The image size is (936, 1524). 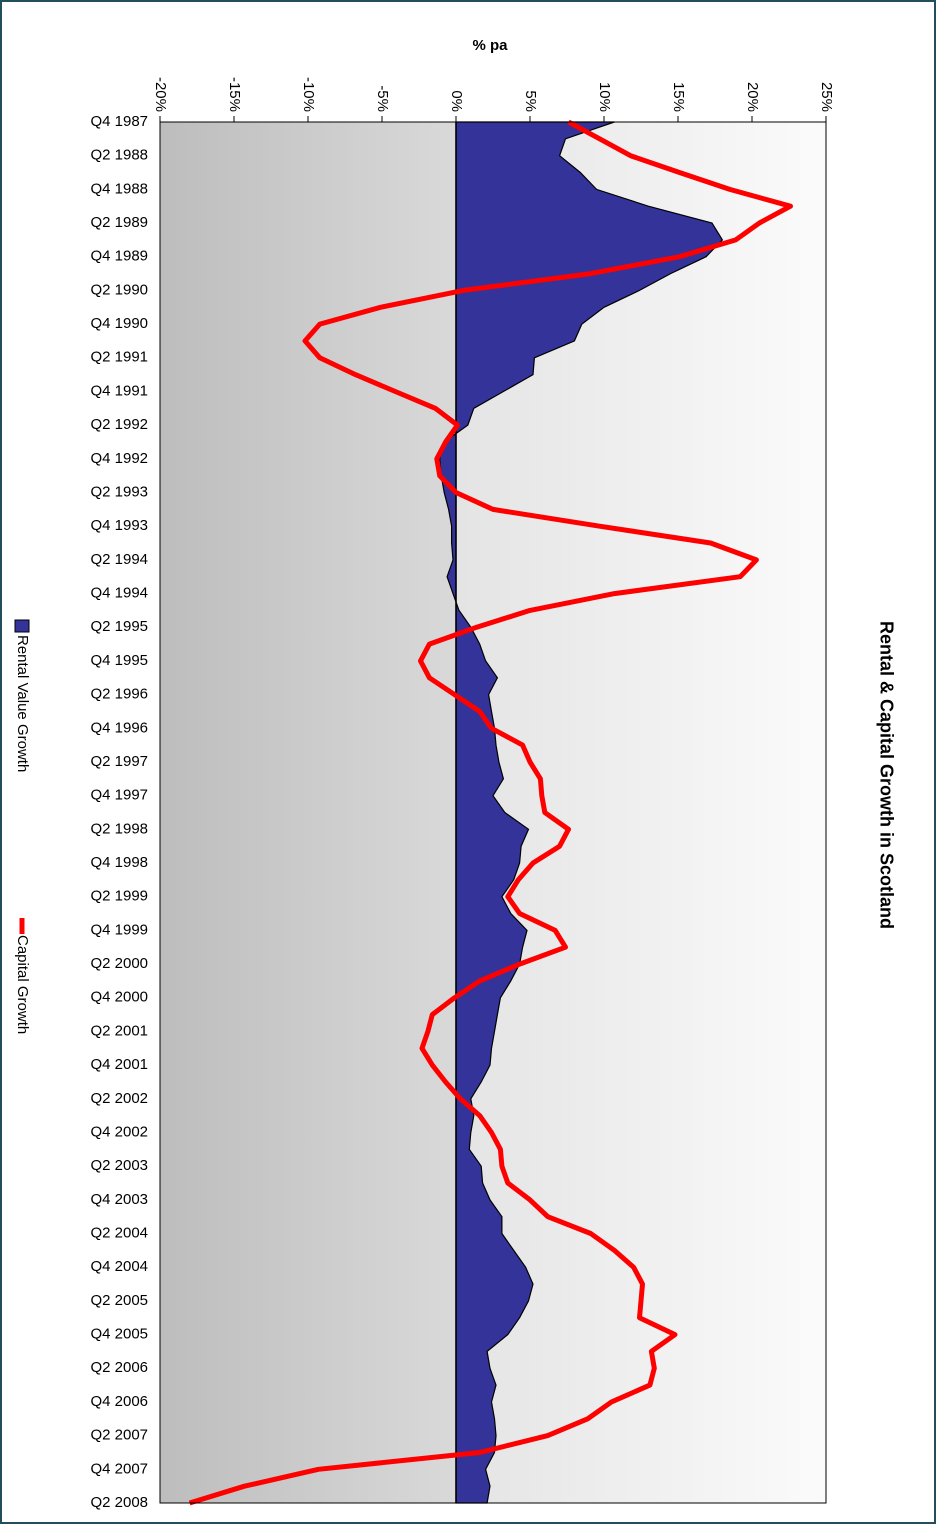 What do you see at coordinates (160, 94) in the screenshot?
I see `x-tick-label: -20%` at bounding box center [160, 94].